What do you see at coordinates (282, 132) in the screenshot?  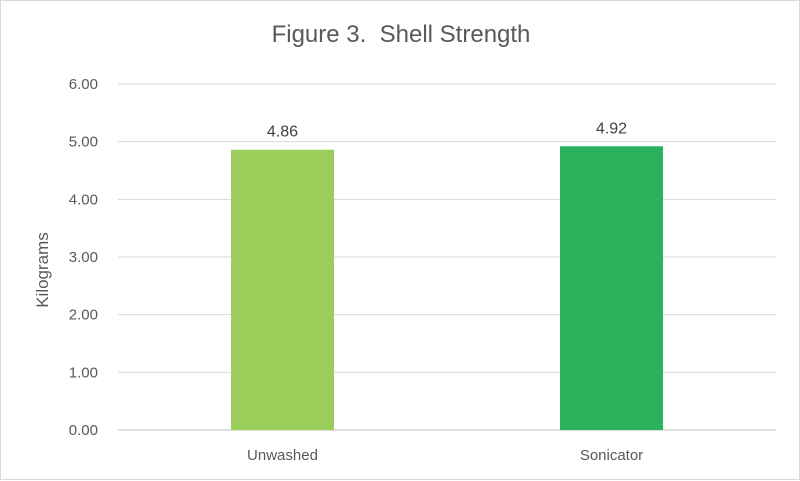 I see `data-label: 4.86` at bounding box center [282, 132].